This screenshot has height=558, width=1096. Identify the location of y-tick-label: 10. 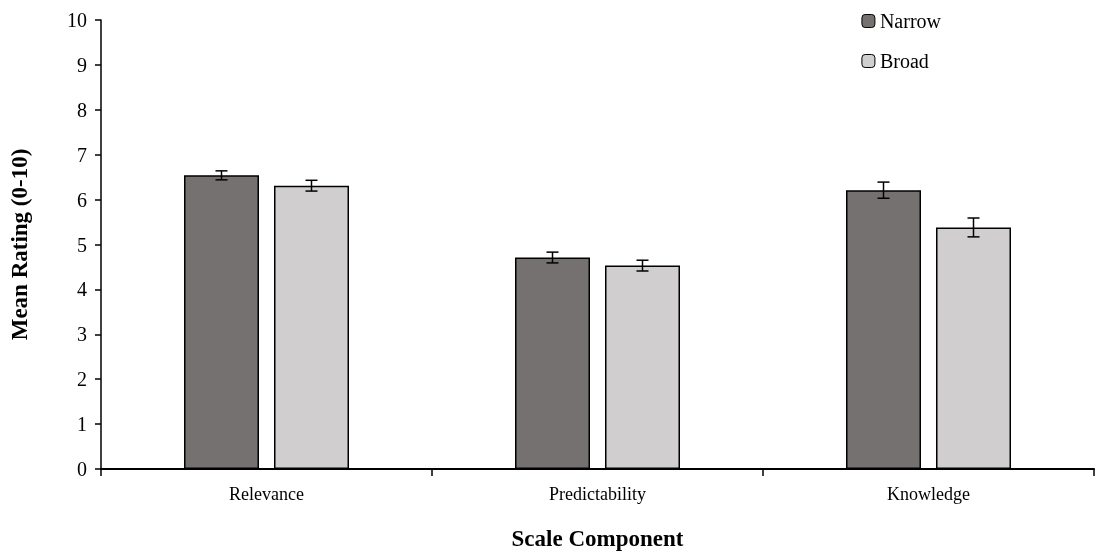
(77, 20).